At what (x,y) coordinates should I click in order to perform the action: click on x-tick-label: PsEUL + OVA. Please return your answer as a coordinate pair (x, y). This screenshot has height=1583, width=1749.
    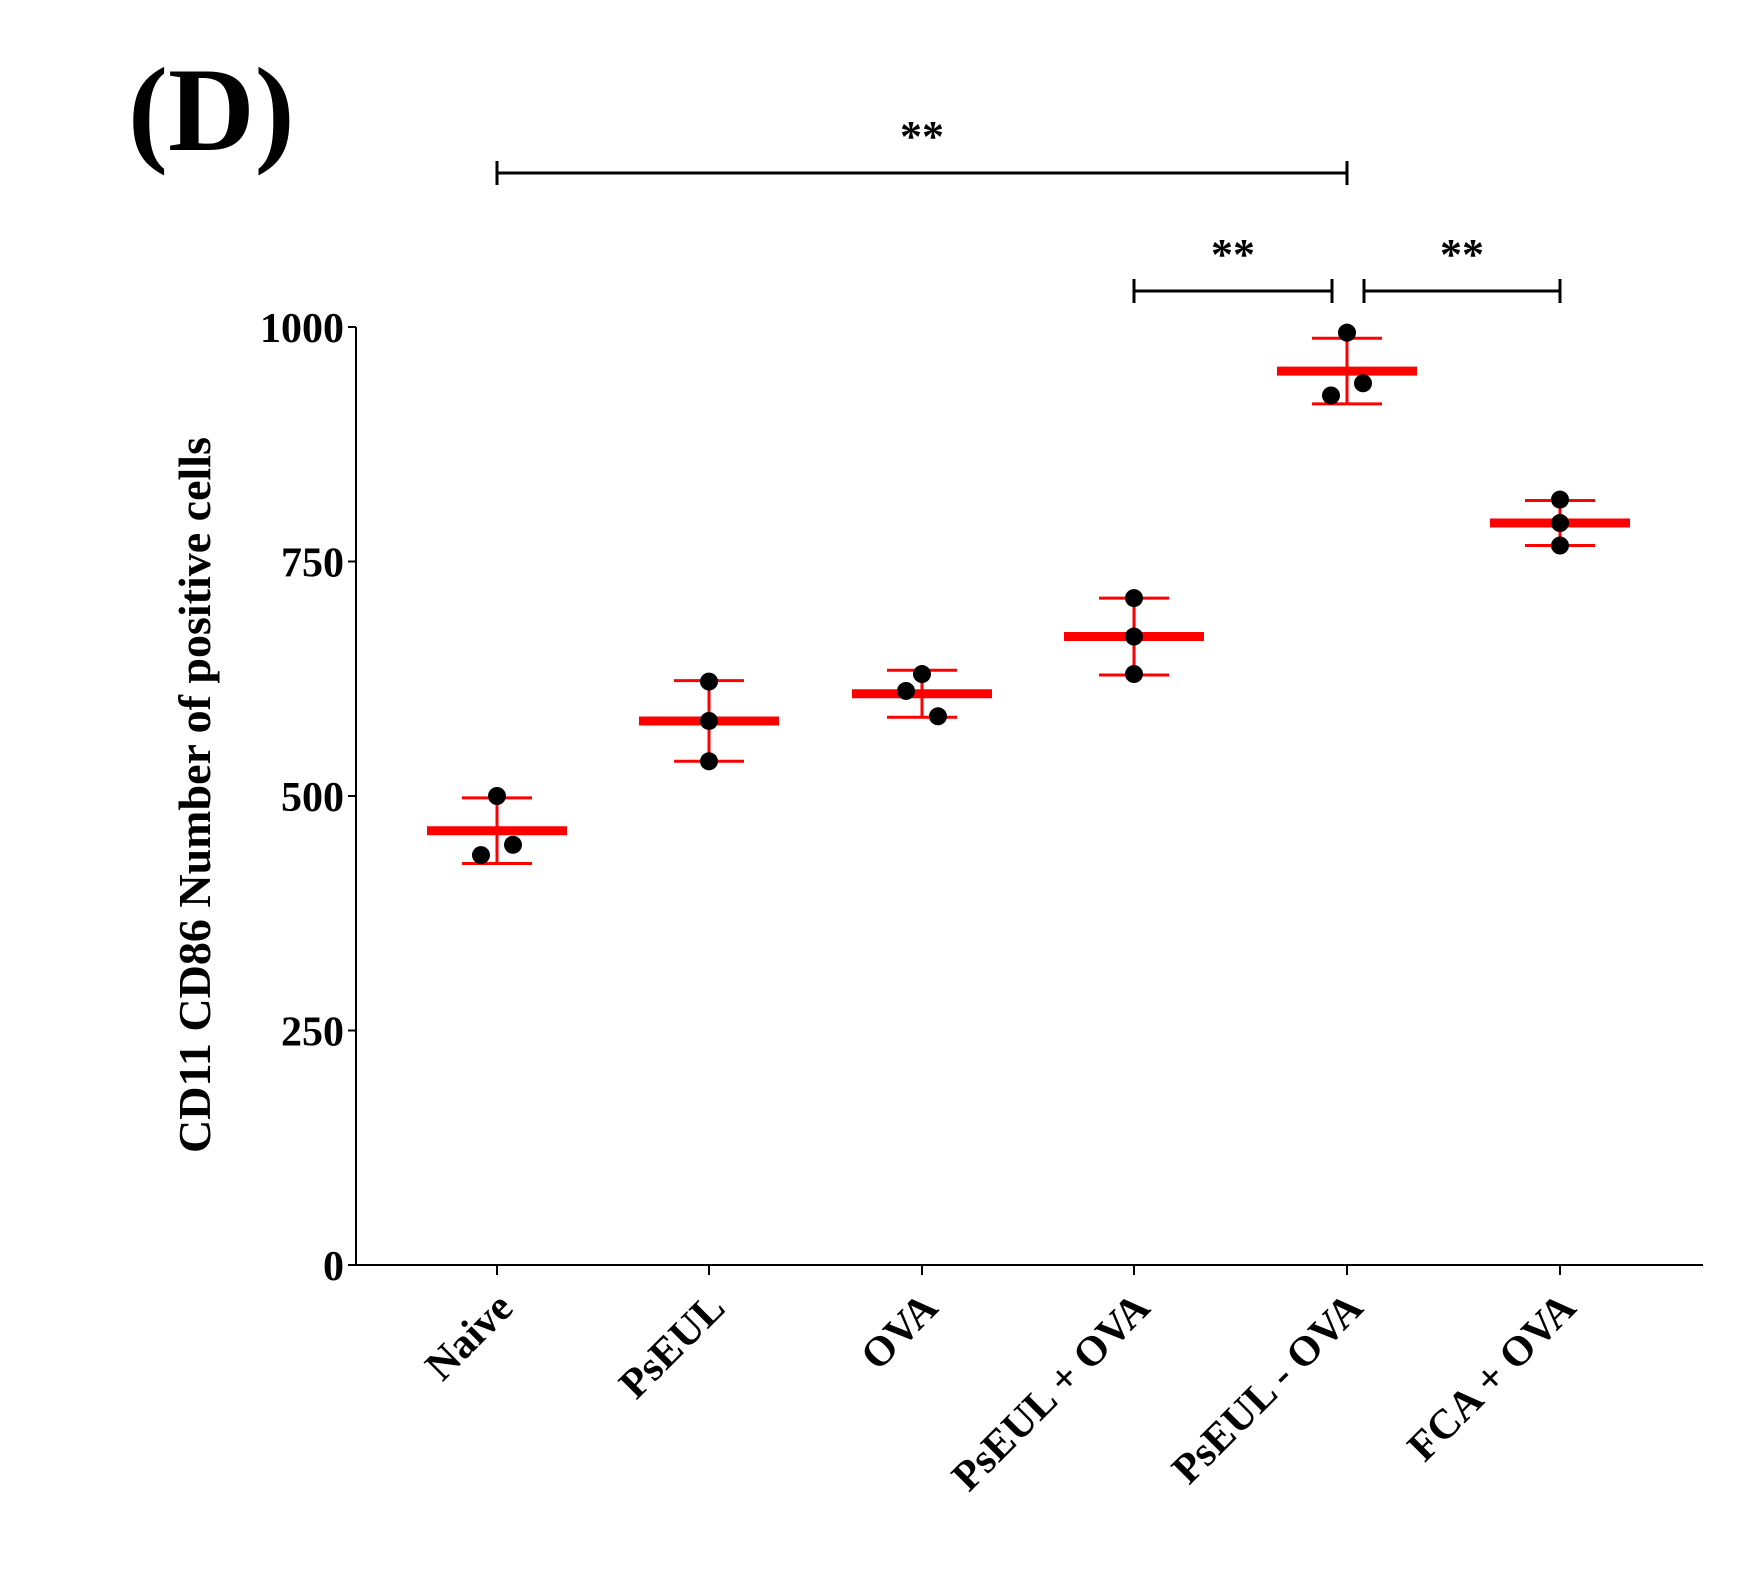
    Looking at the image, I should click on (1051, 1392).